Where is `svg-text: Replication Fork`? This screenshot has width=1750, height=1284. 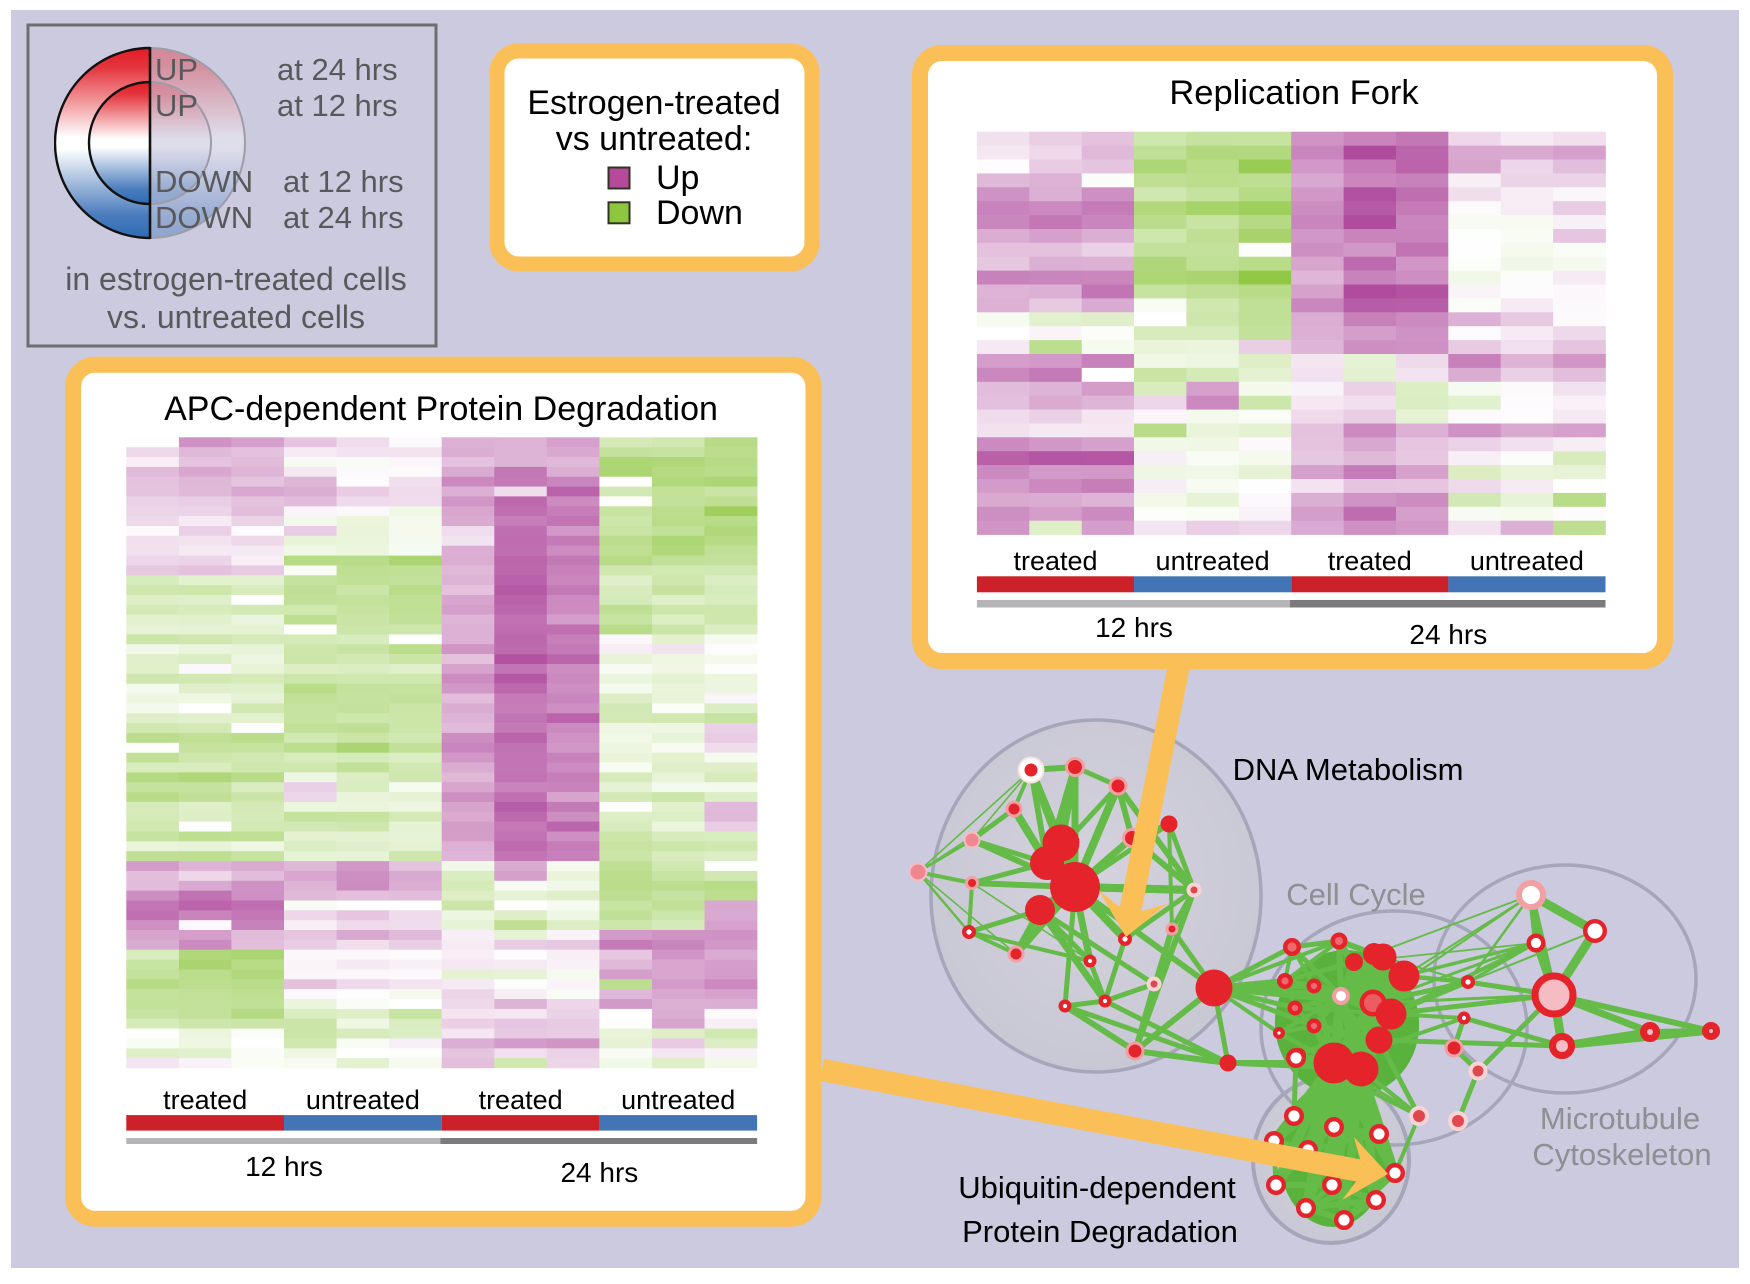 svg-text: Replication Fork is located at coordinates (1294, 93).